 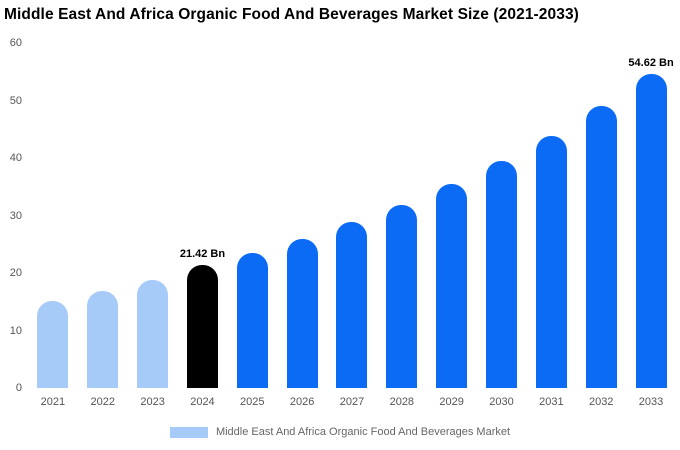 What do you see at coordinates (53, 344) in the screenshot?
I see `bar-2021` at bounding box center [53, 344].